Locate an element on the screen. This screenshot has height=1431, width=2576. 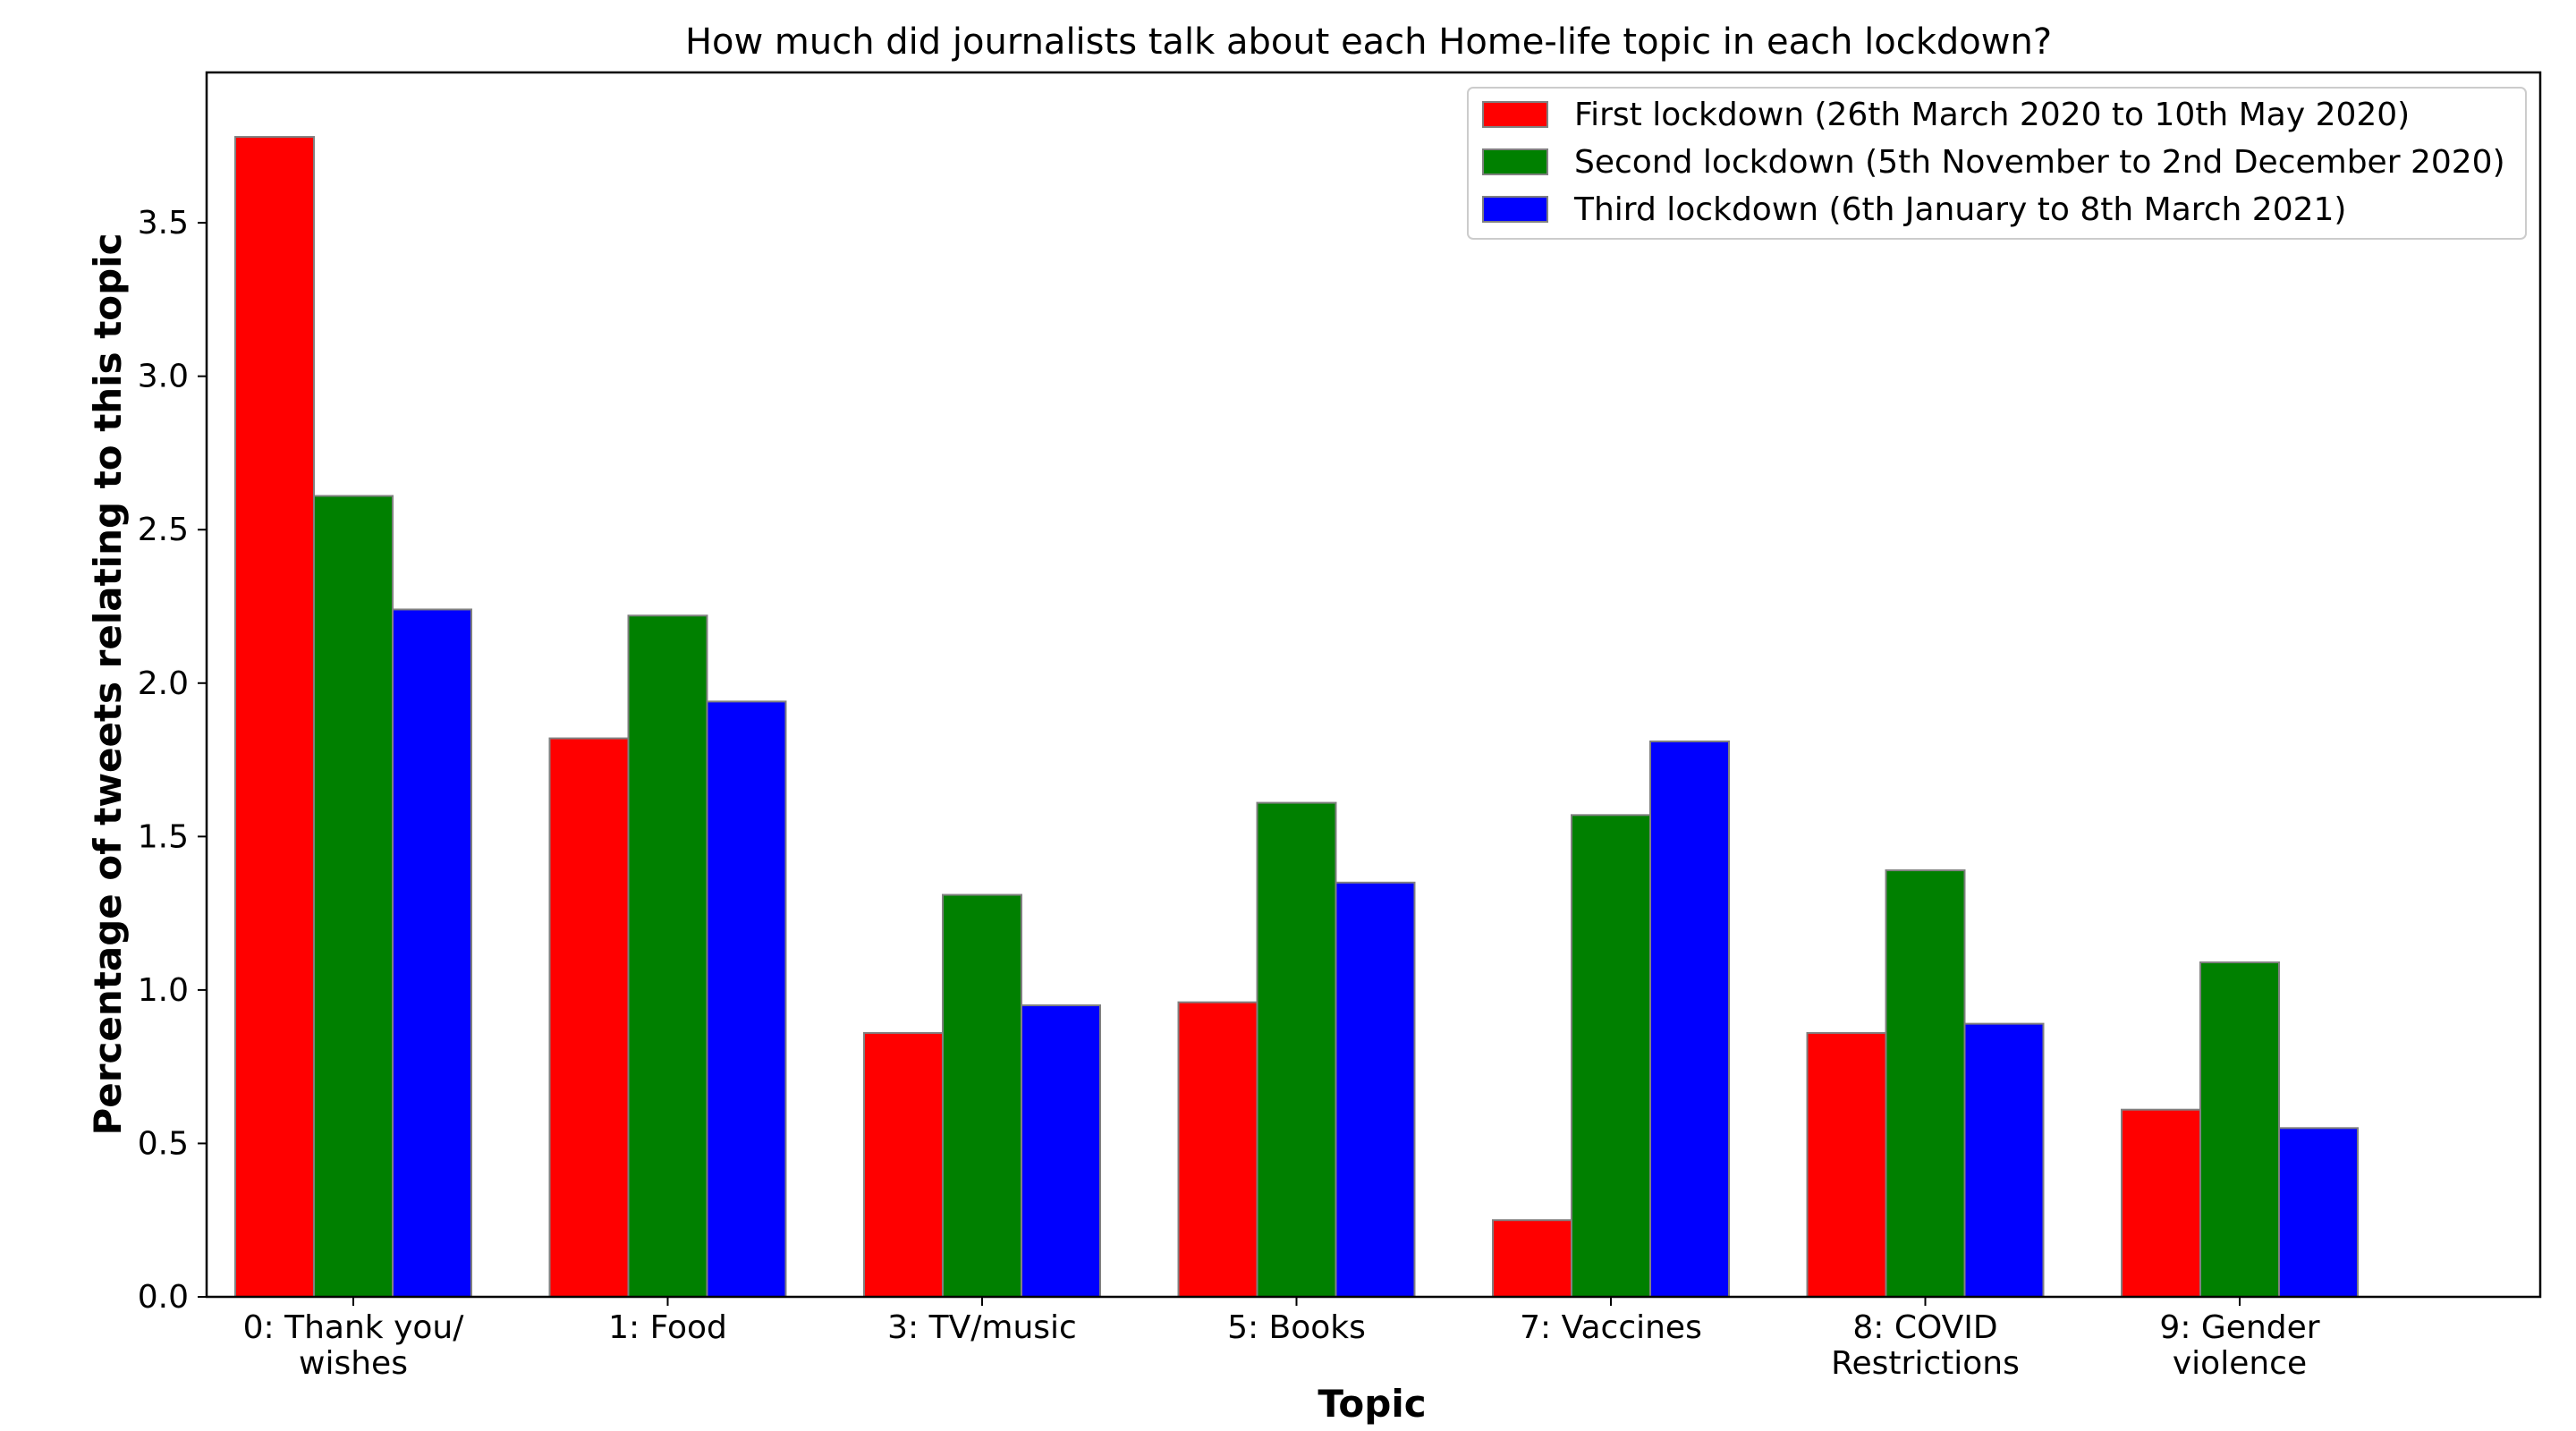
legend-swatch-series1 is located at coordinates (1515, 115).